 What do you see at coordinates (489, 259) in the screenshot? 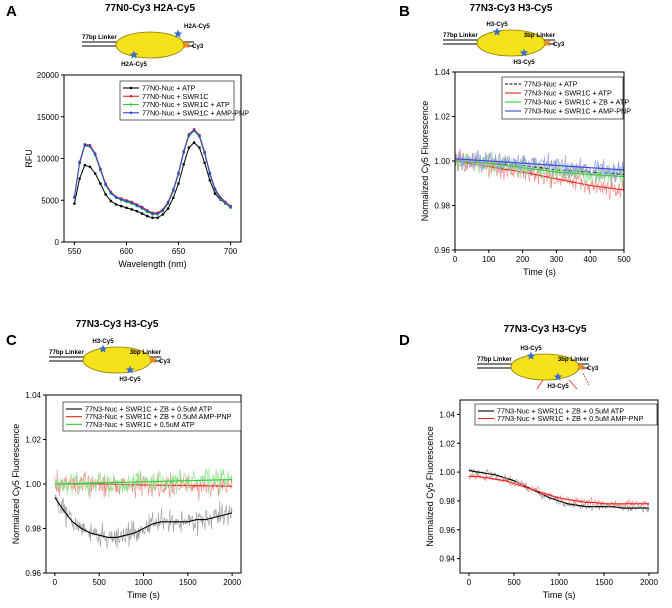
I see `x-tick-label: 100` at bounding box center [489, 259].